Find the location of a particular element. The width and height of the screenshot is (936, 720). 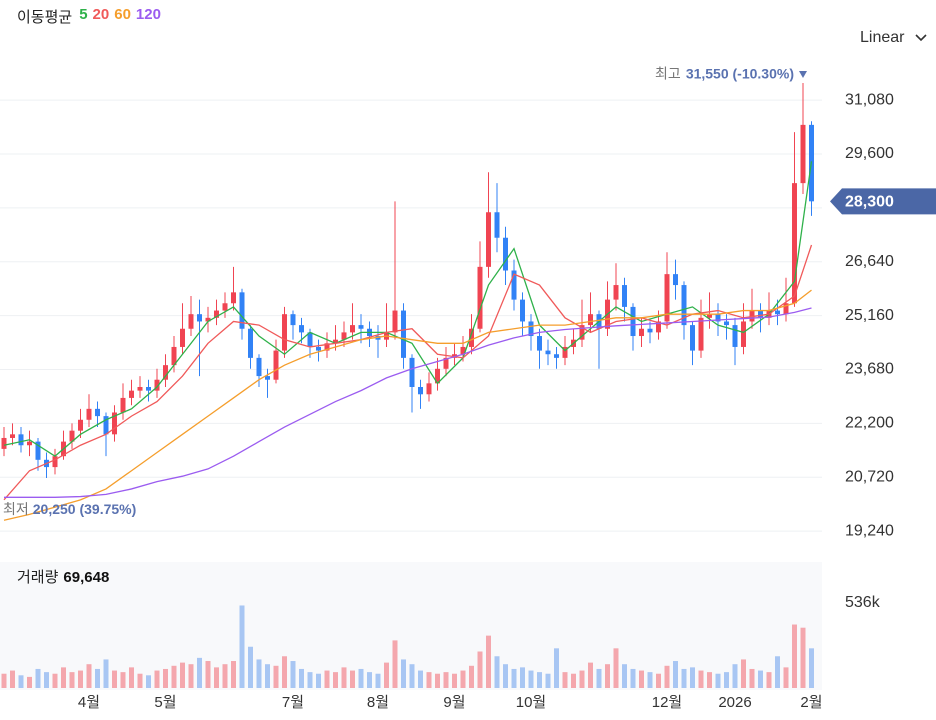

low-marker-value: 20,250 (39.75%) is located at coordinates (85, 509).